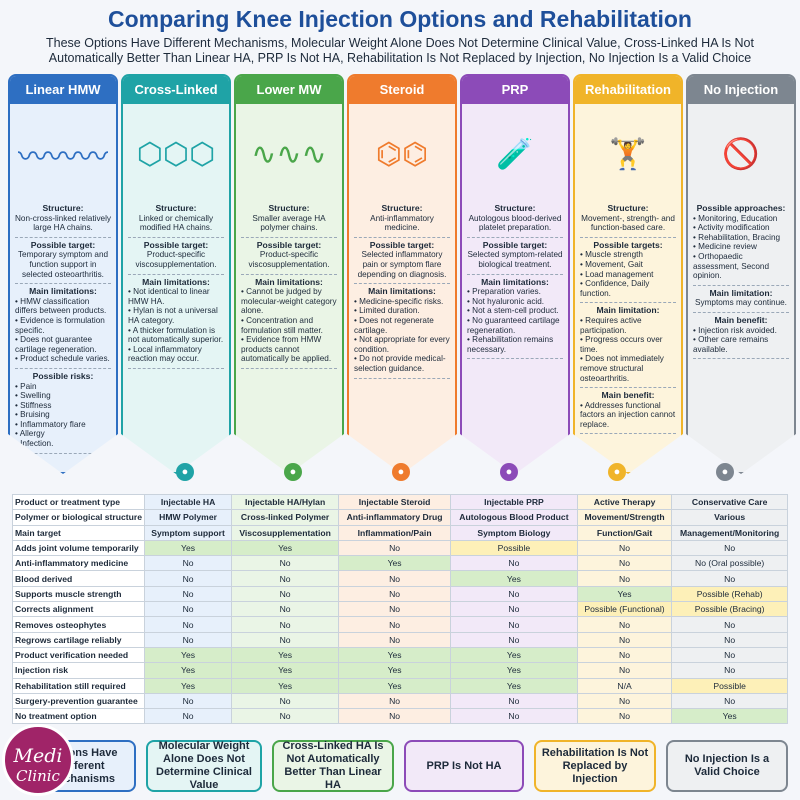  Describe the element at coordinates (464, 766) in the screenshot. I see `key-message: PRP Is Not HA` at that location.